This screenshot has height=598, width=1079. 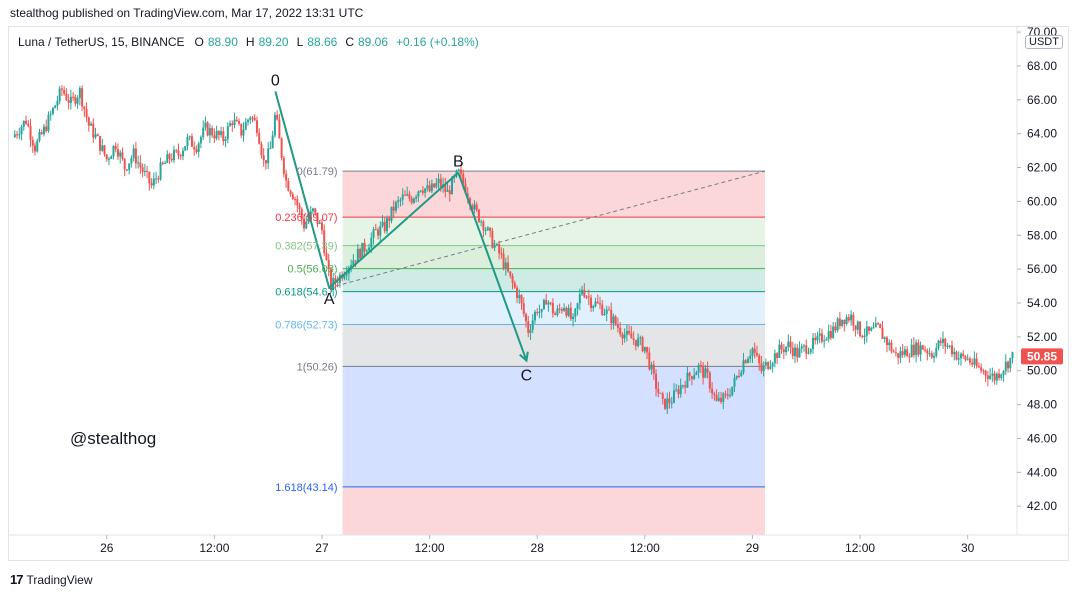 What do you see at coordinates (101, 42) in the screenshot?
I see `symbol-name: Luna / TetherUS, 15, BINANCE` at bounding box center [101, 42].